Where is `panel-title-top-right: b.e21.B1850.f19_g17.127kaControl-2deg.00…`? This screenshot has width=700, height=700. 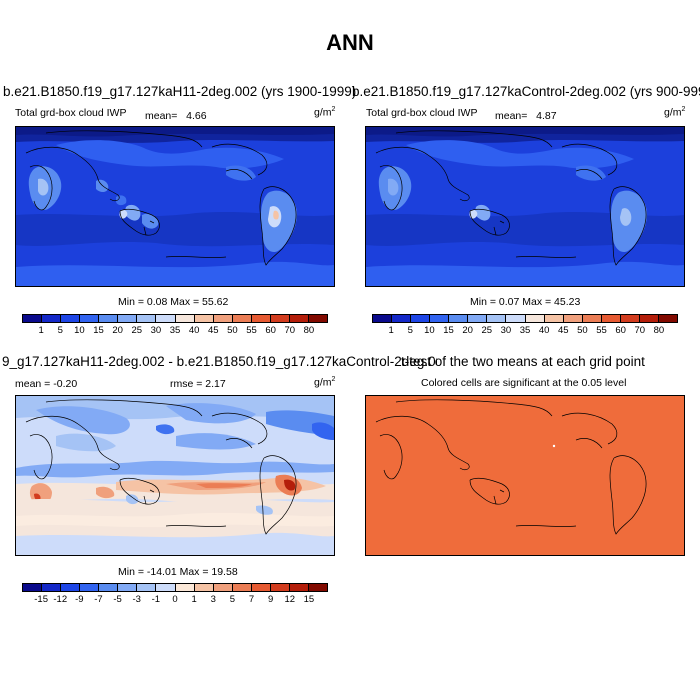
panel-title-top-right: b.e21.B1850.f19_g17.127kaControl-2deg.00… is located at coordinates (526, 91).